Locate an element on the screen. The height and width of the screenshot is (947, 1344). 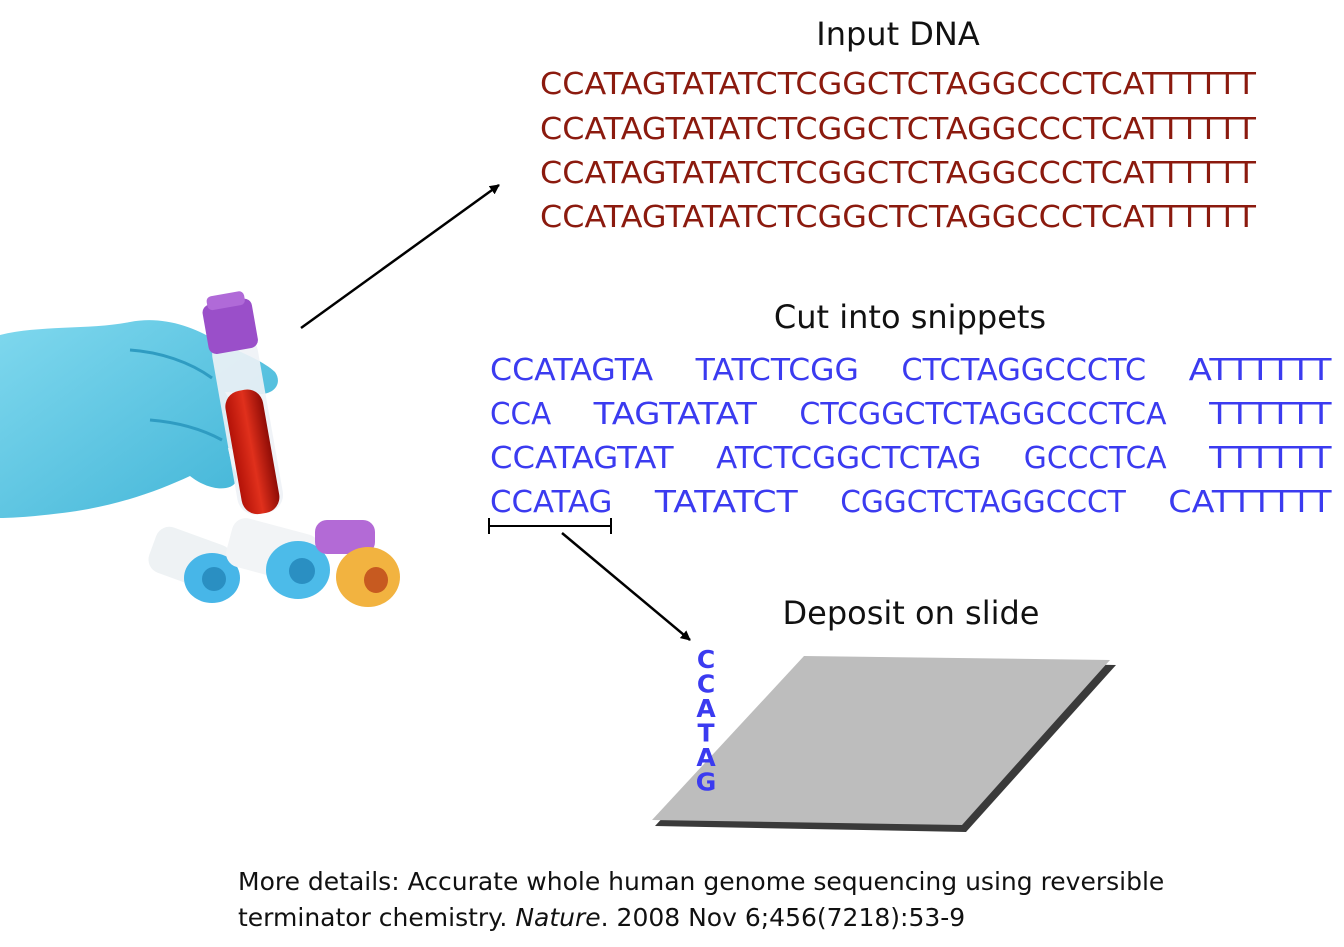
reference-journal: Nature is located at coordinates (558, 917).